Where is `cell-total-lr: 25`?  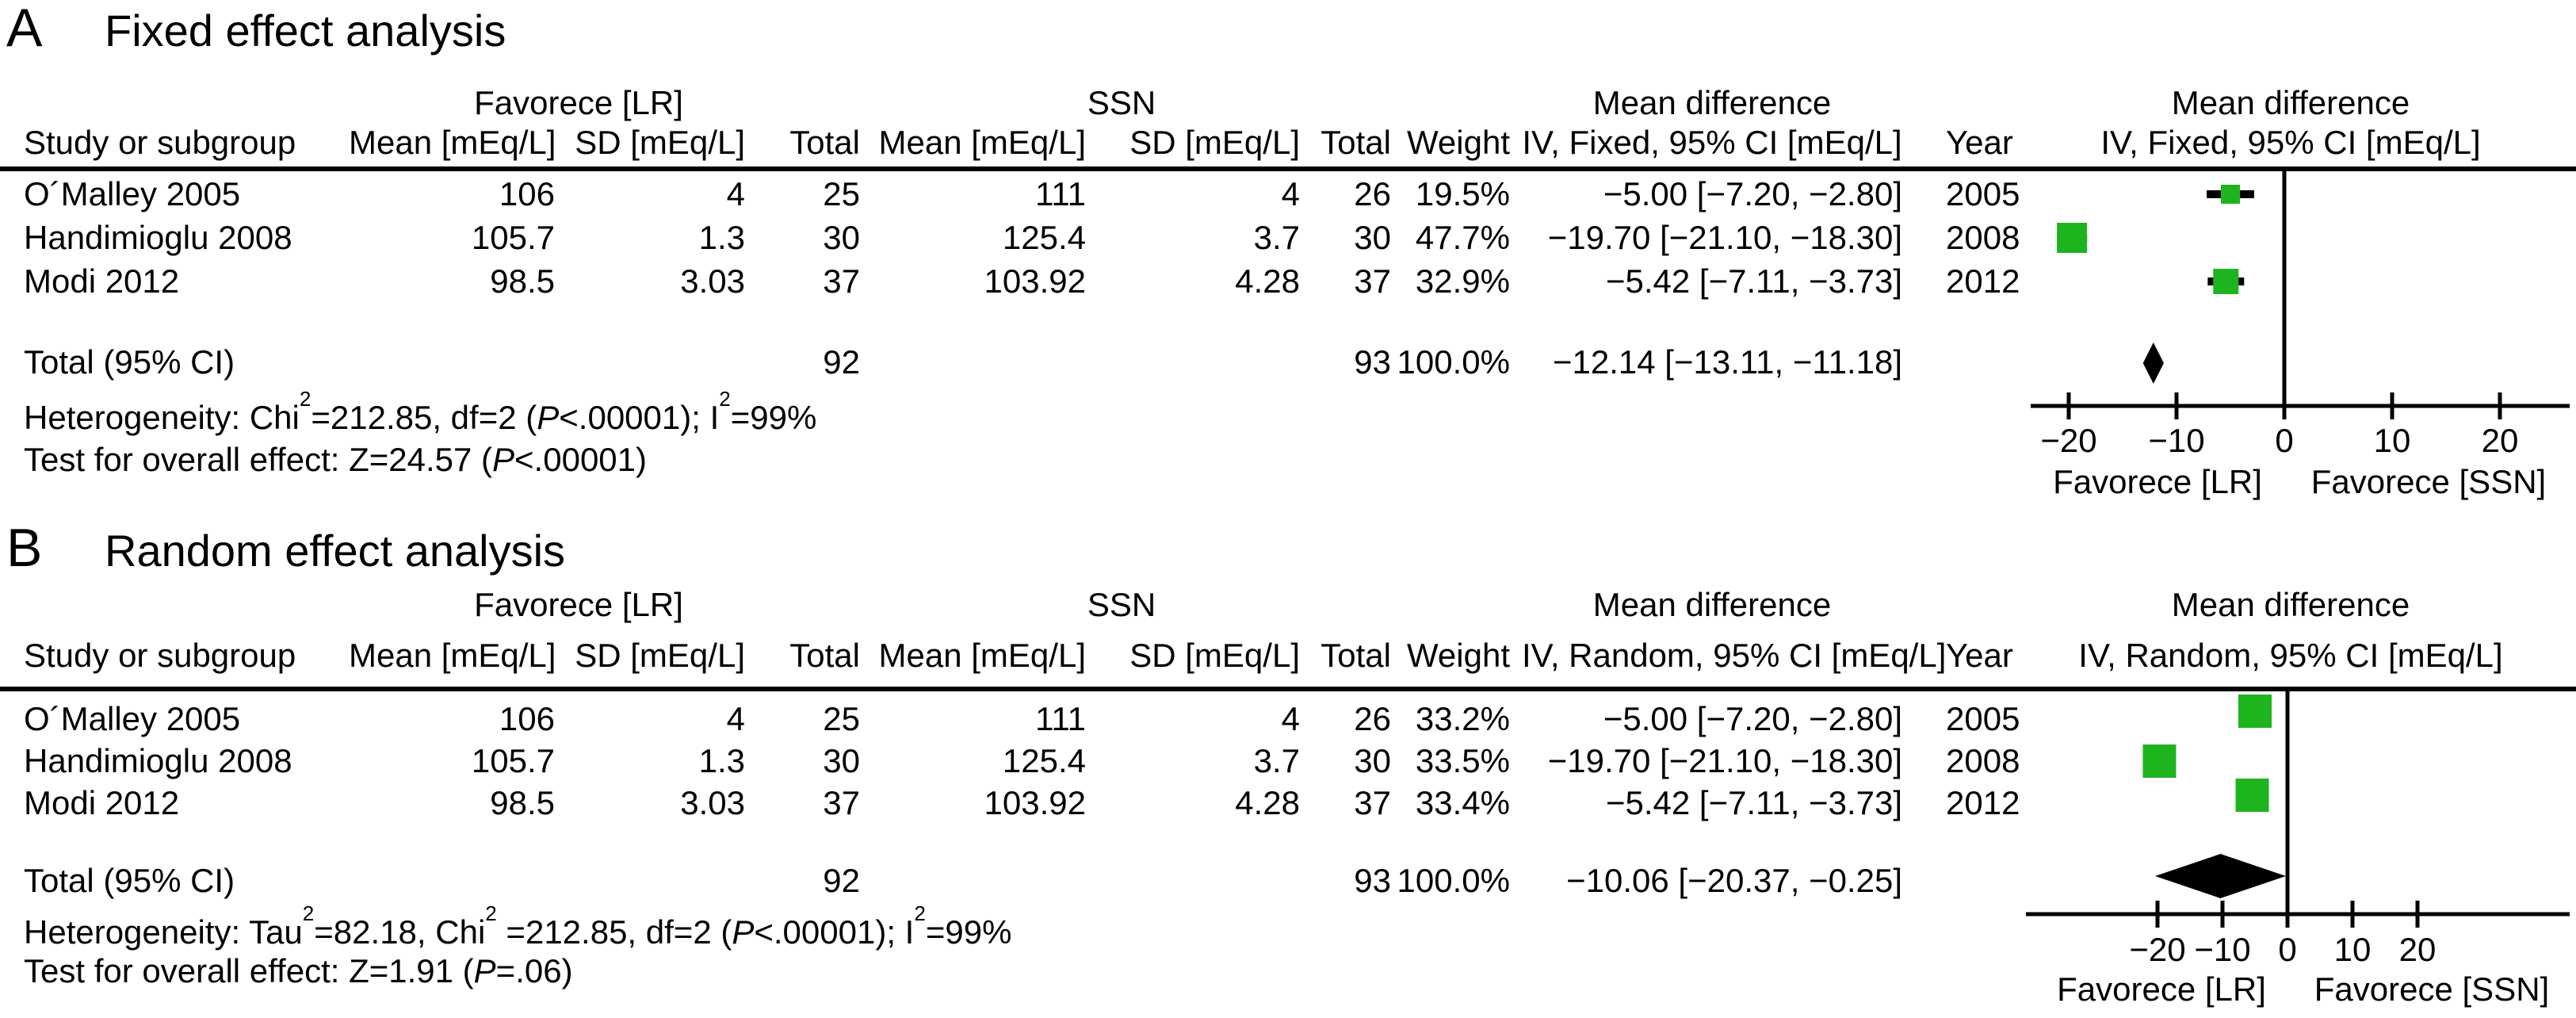 cell-total-lr: 25 is located at coordinates (842, 193).